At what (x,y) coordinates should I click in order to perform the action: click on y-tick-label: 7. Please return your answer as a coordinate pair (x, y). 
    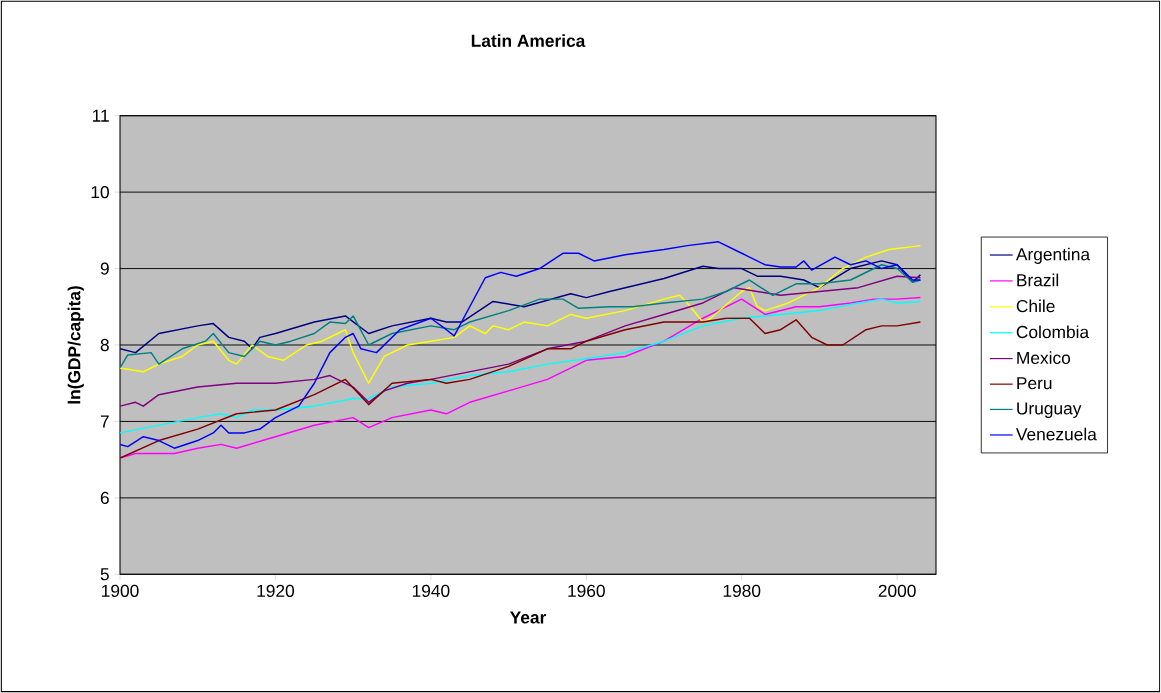
    Looking at the image, I should click on (104, 421).